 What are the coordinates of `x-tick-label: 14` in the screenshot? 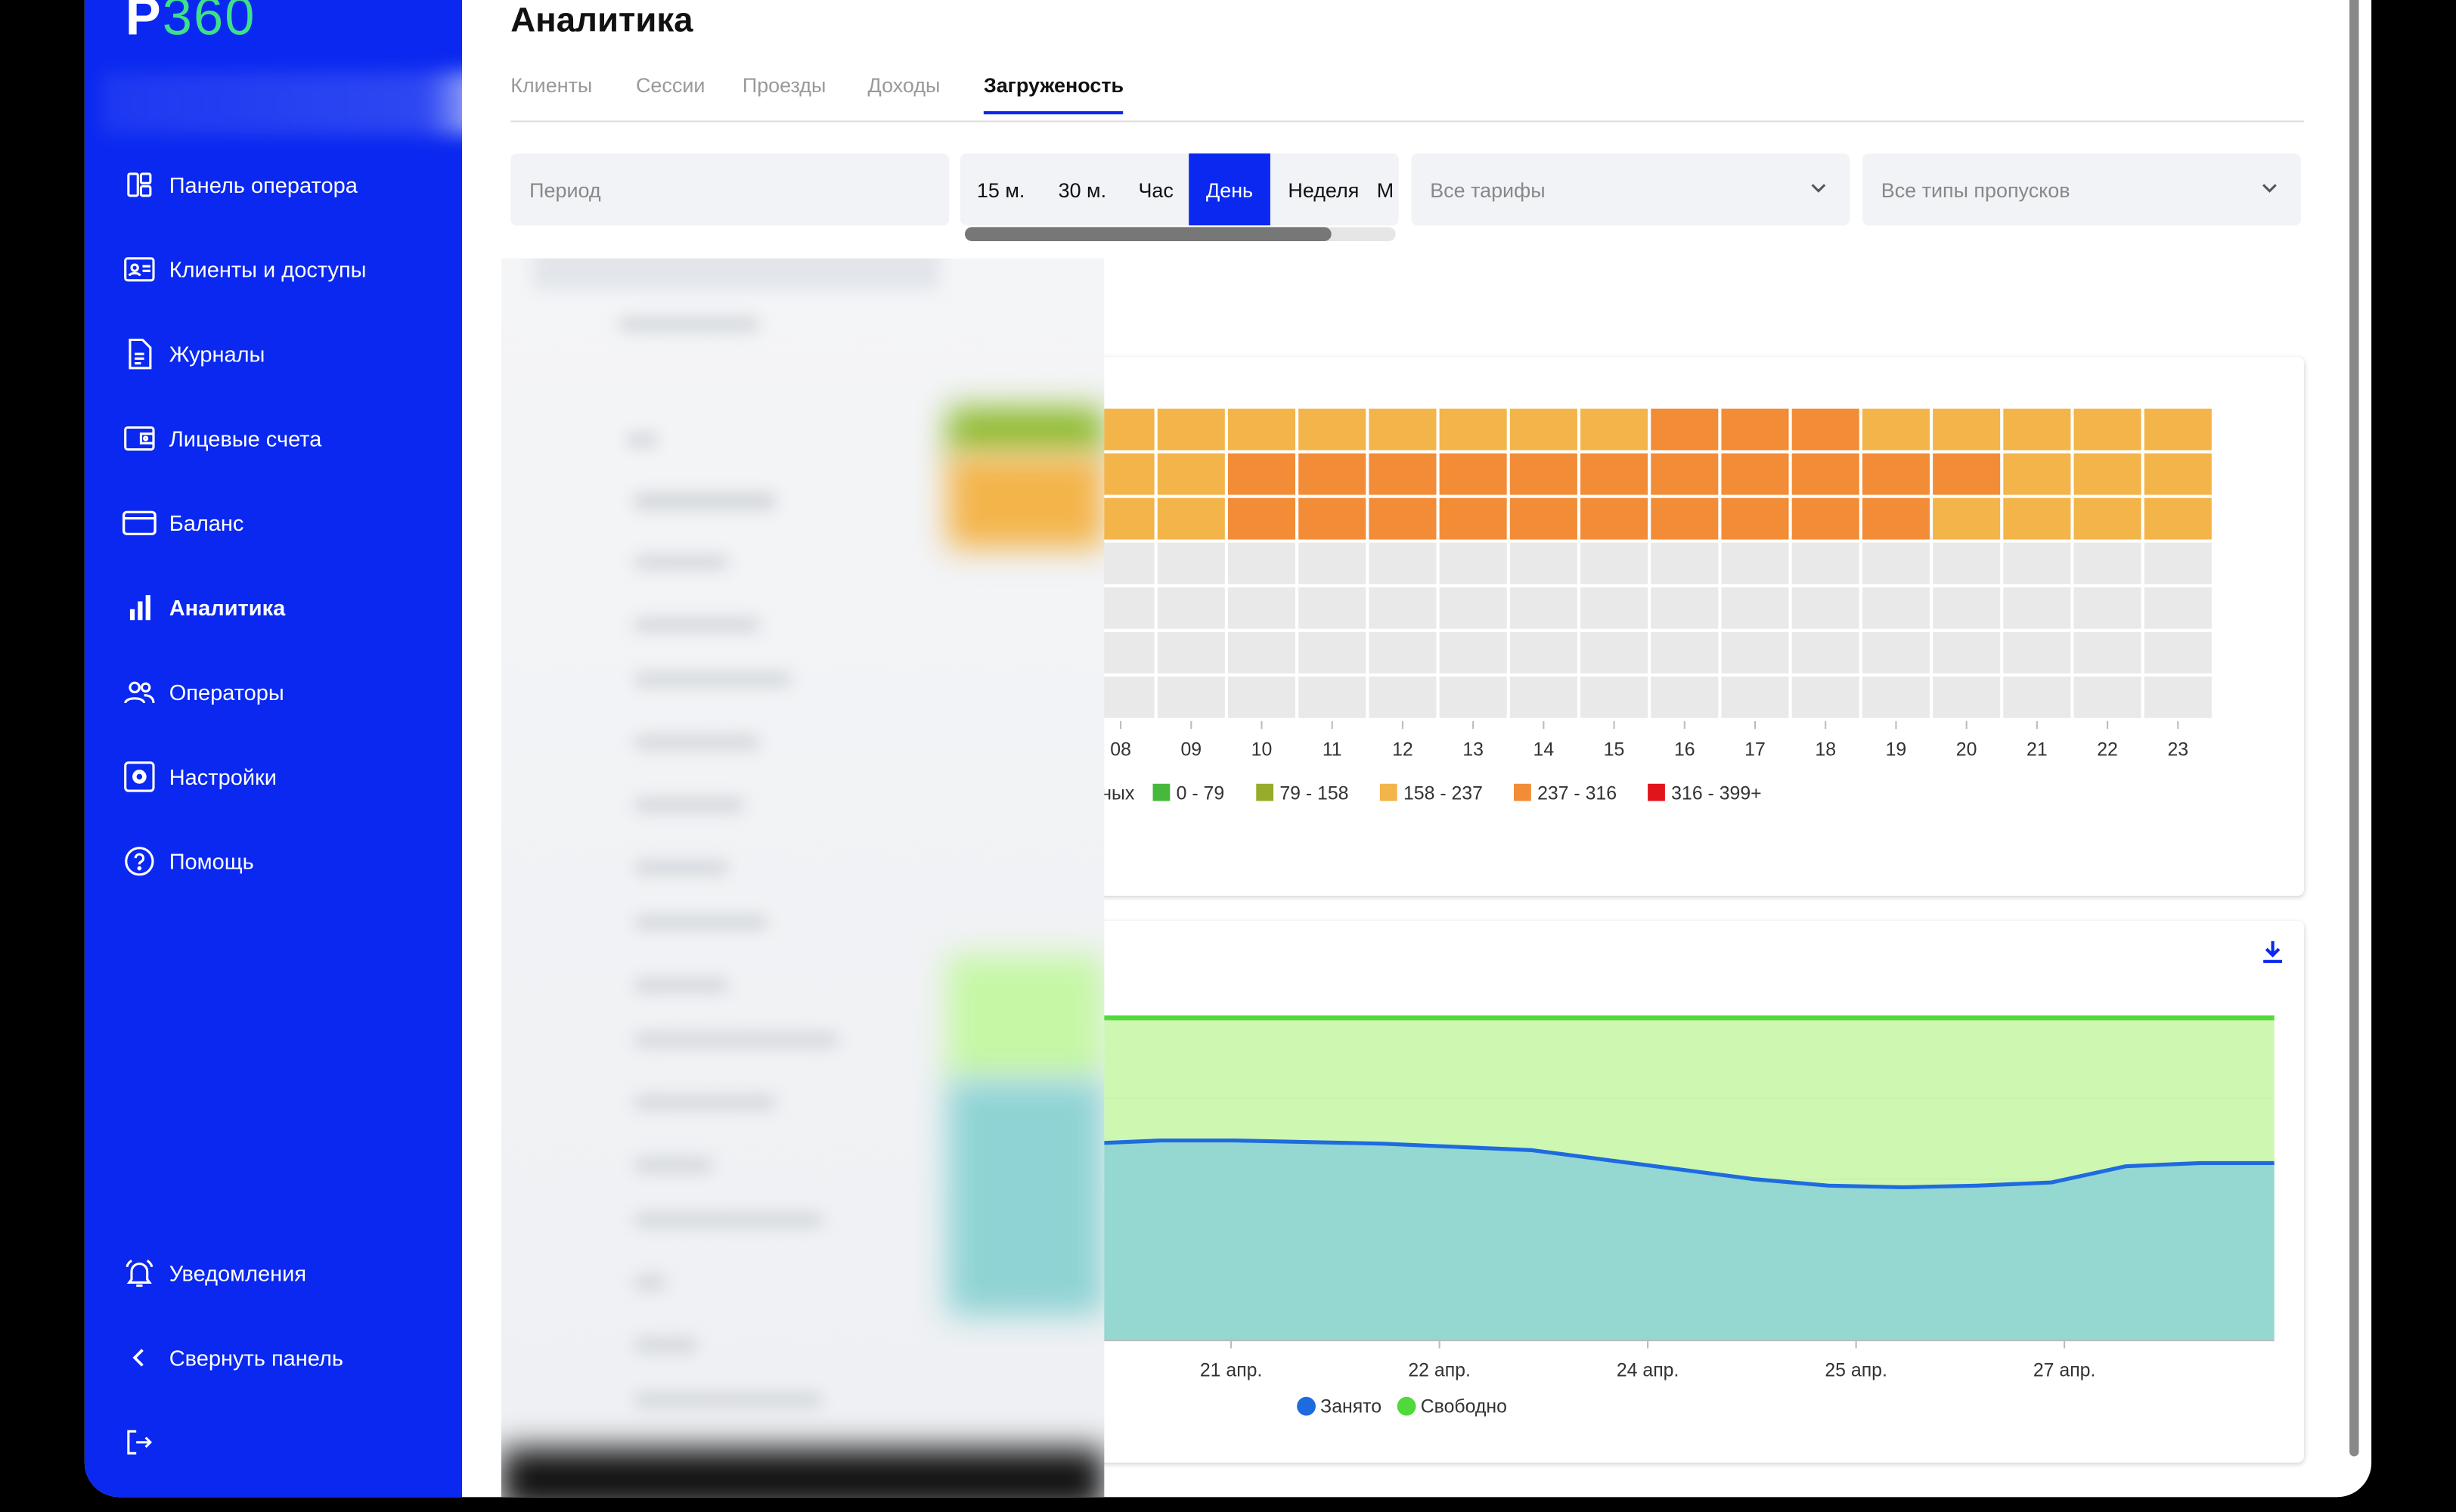 It's located at (1544, 749).